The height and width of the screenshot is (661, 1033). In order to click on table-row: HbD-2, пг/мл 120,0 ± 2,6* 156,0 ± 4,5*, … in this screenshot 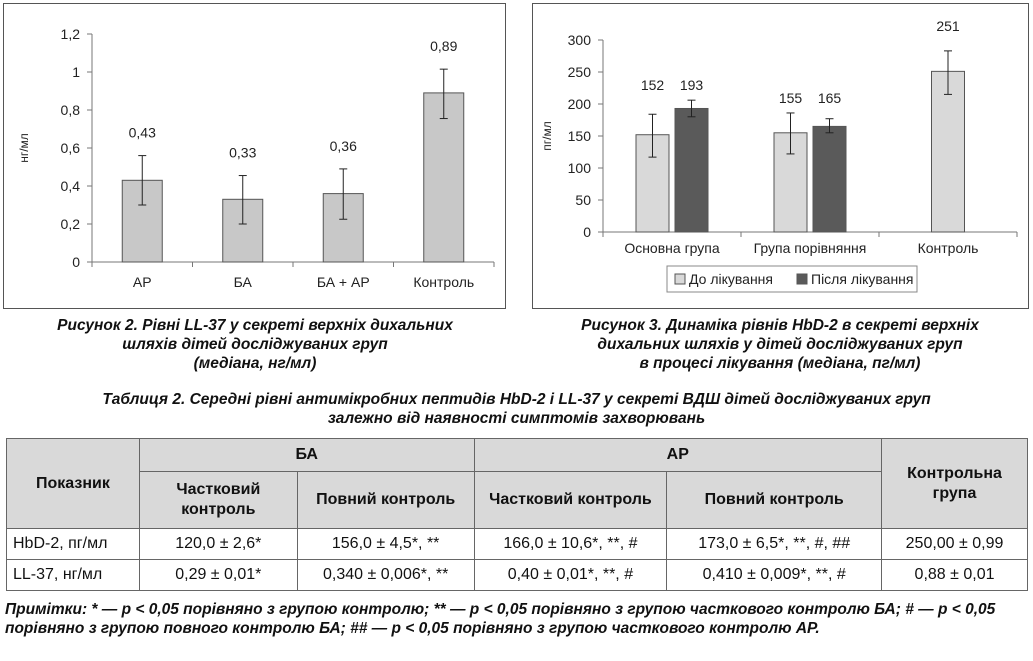, I will do `click(517, 544)`.